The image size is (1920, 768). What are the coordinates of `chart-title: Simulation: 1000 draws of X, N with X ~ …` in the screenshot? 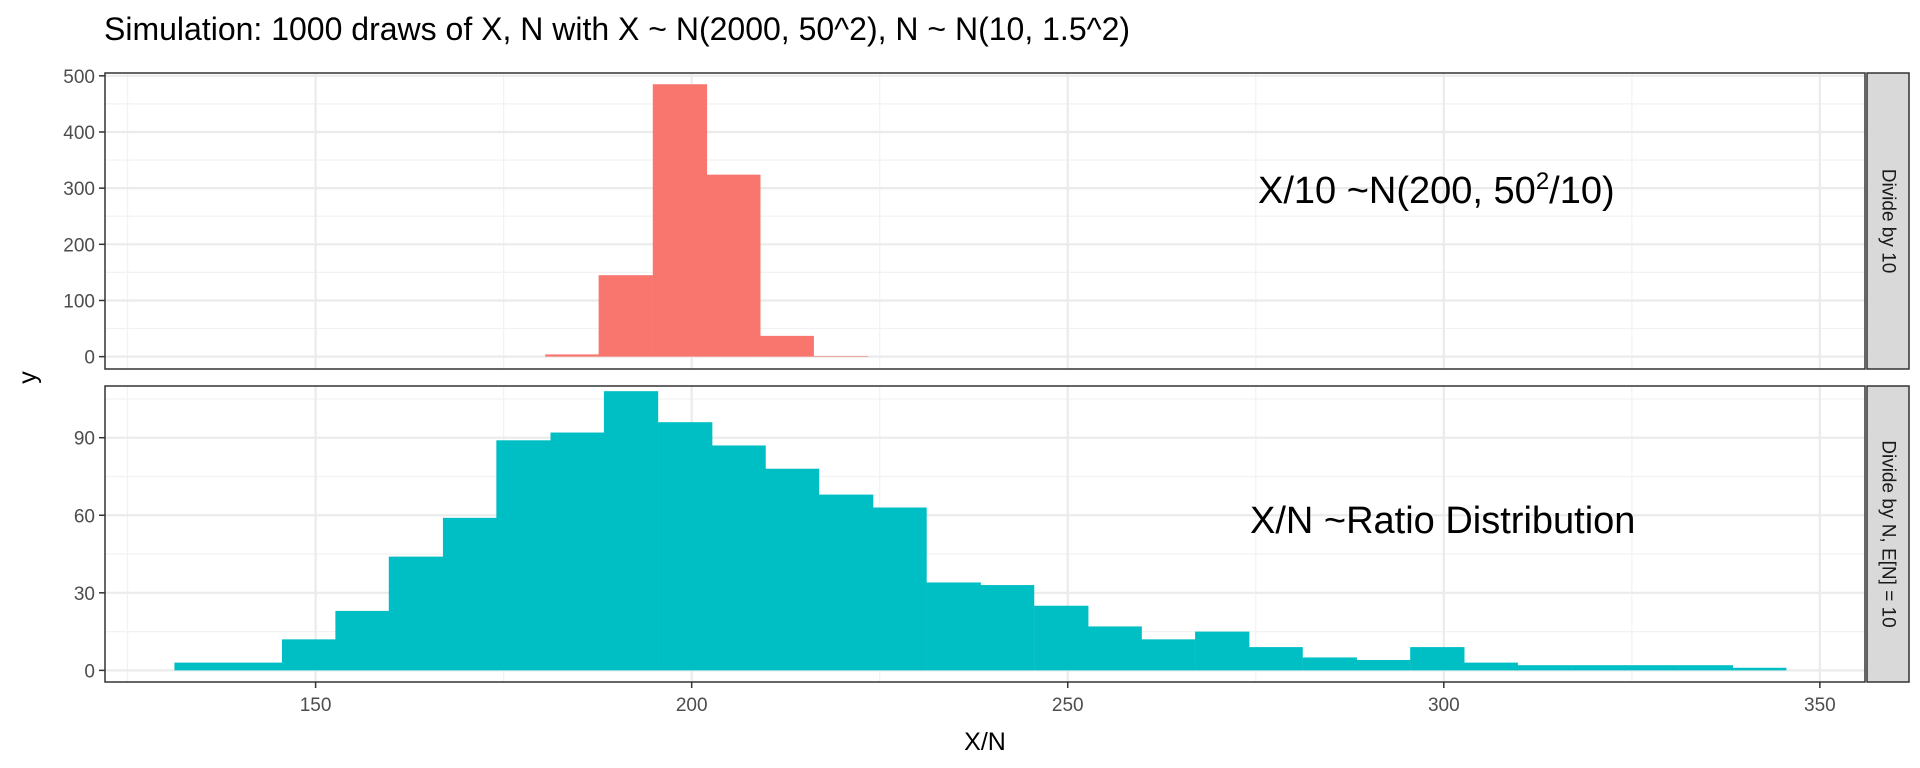 It's located at (617, 29).